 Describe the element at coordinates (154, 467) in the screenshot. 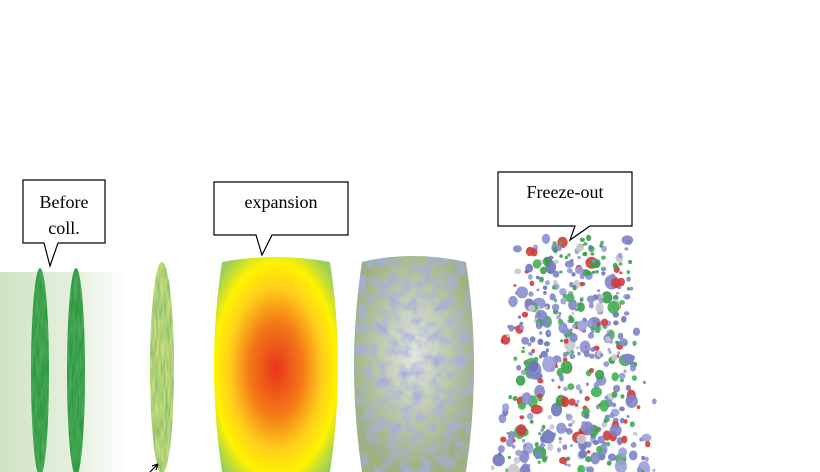

I see `arrow` at that location.